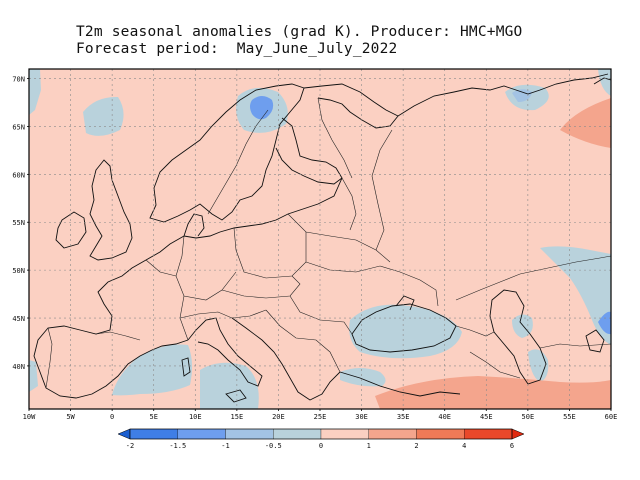  What do you see at coordinates (403, 417) in the screenshot?
I see `lon-tick-label: 35E` at bounding box center [403, 417].